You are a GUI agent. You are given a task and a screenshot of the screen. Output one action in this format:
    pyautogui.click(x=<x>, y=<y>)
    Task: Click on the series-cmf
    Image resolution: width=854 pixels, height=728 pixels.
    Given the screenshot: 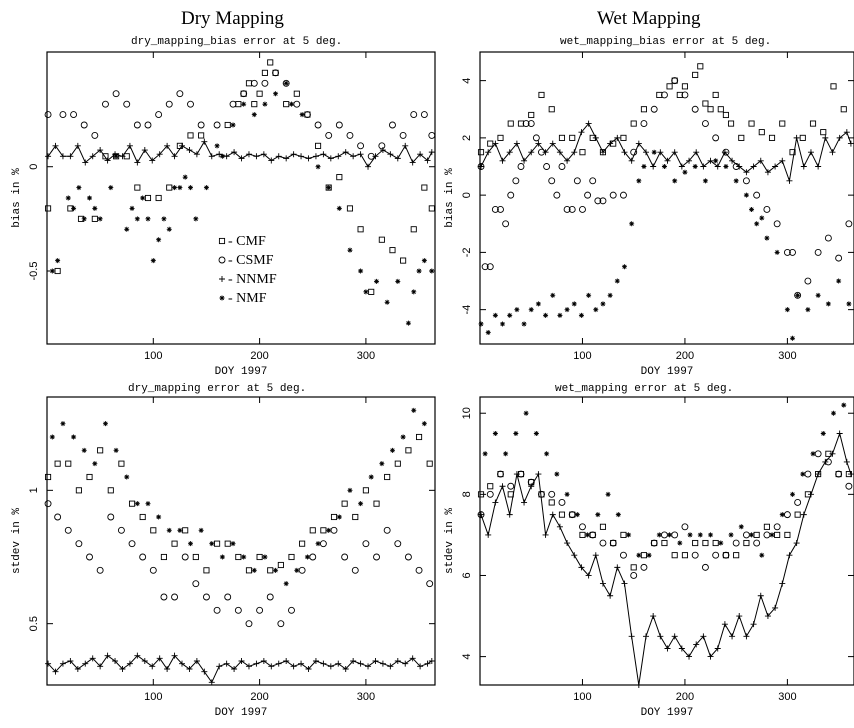 What is the action you would take?
    pyautogui.click(x=239, y=503)
    